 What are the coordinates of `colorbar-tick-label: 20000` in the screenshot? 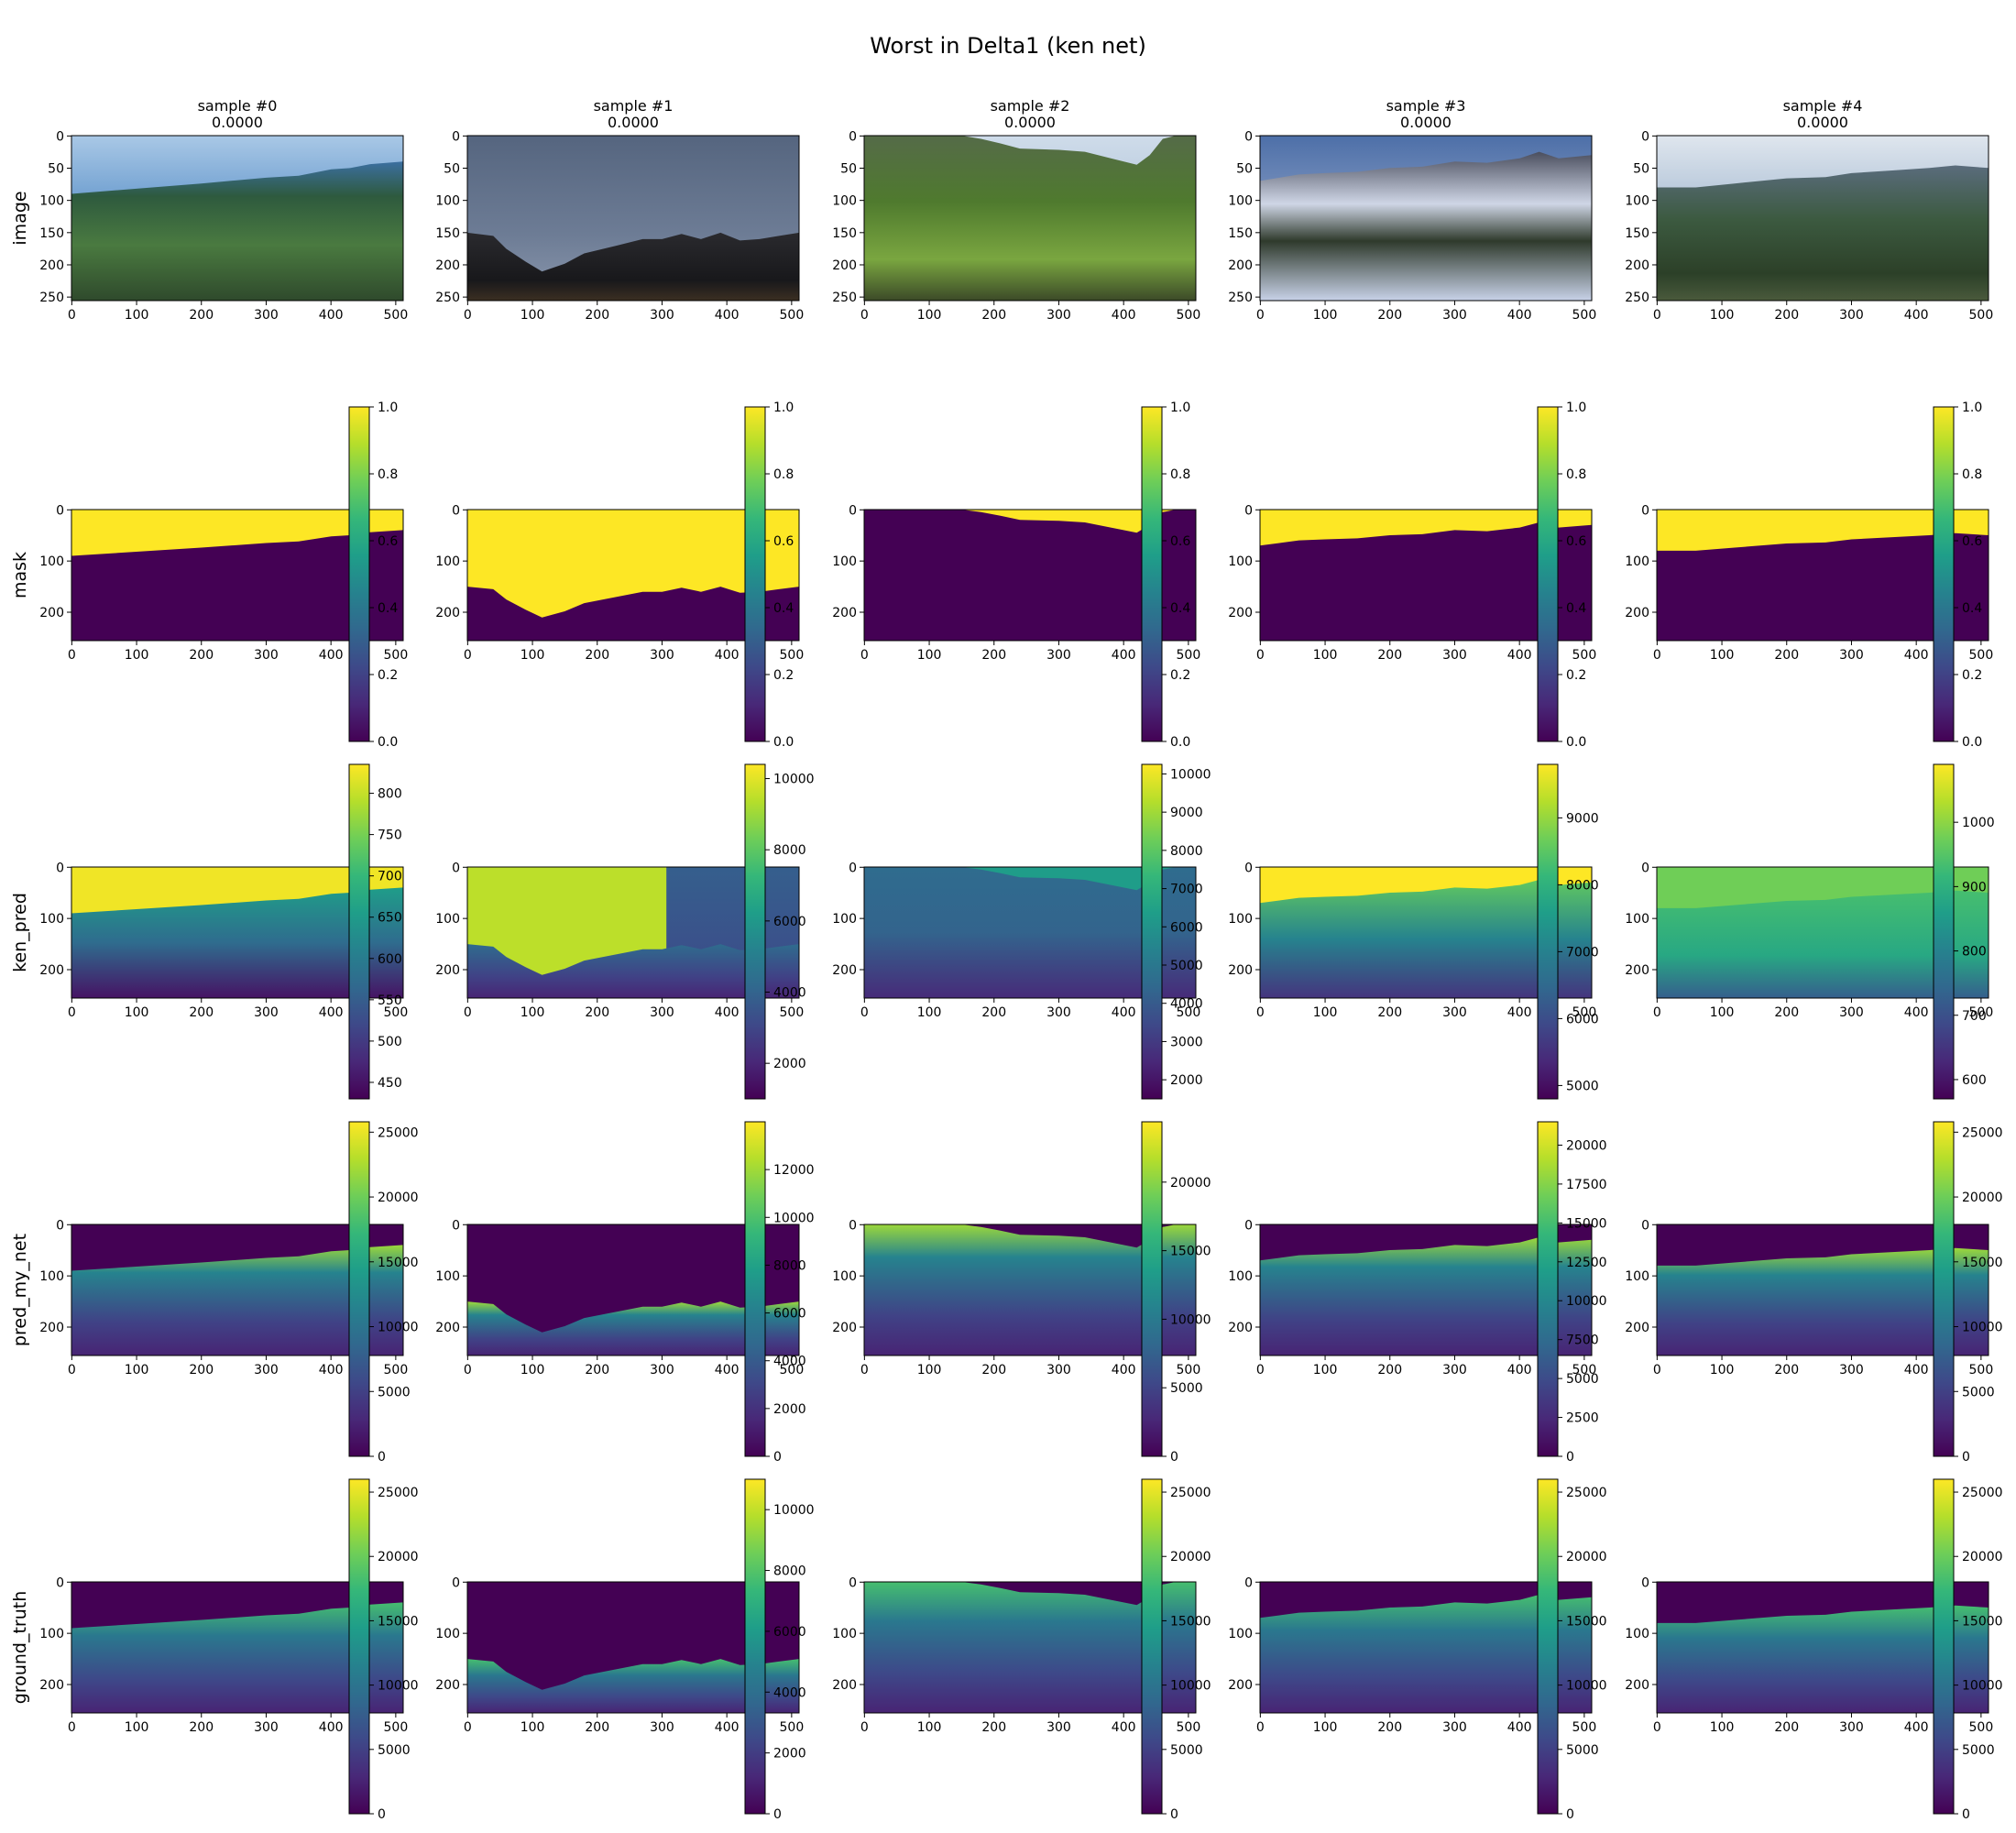 It's located at (1190, 1183).